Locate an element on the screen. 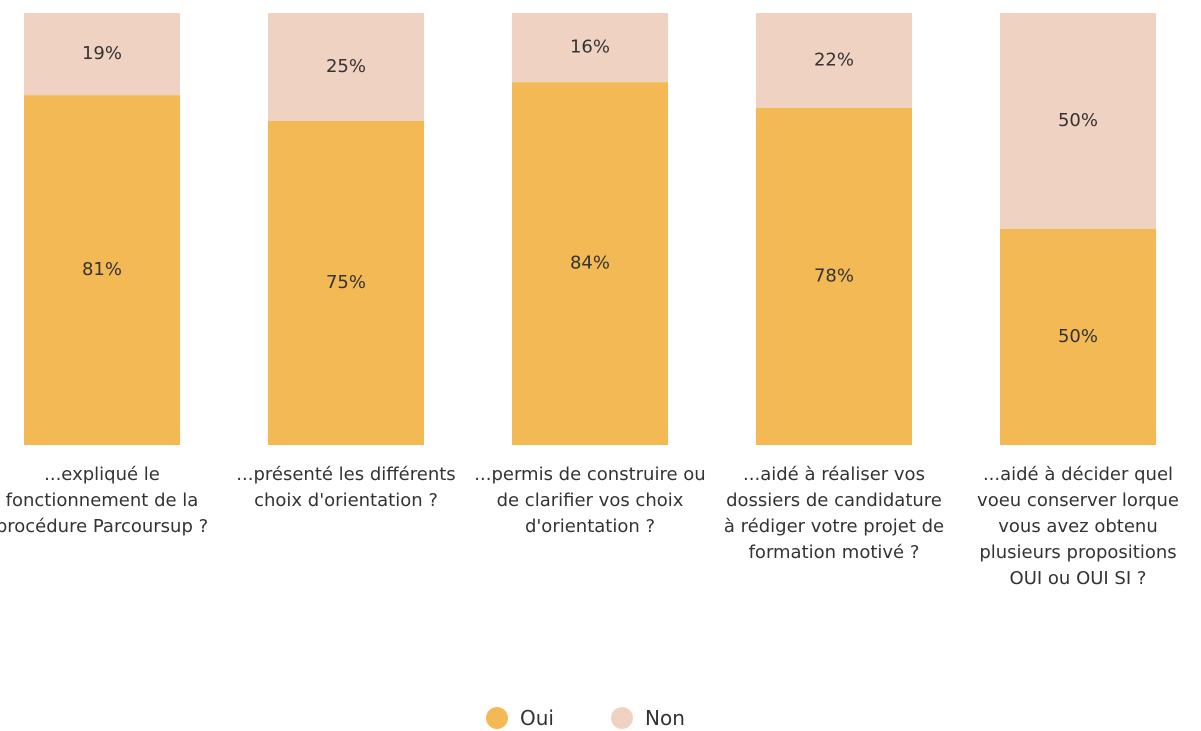  value-label: 16% is located at coordinates (590, 47).